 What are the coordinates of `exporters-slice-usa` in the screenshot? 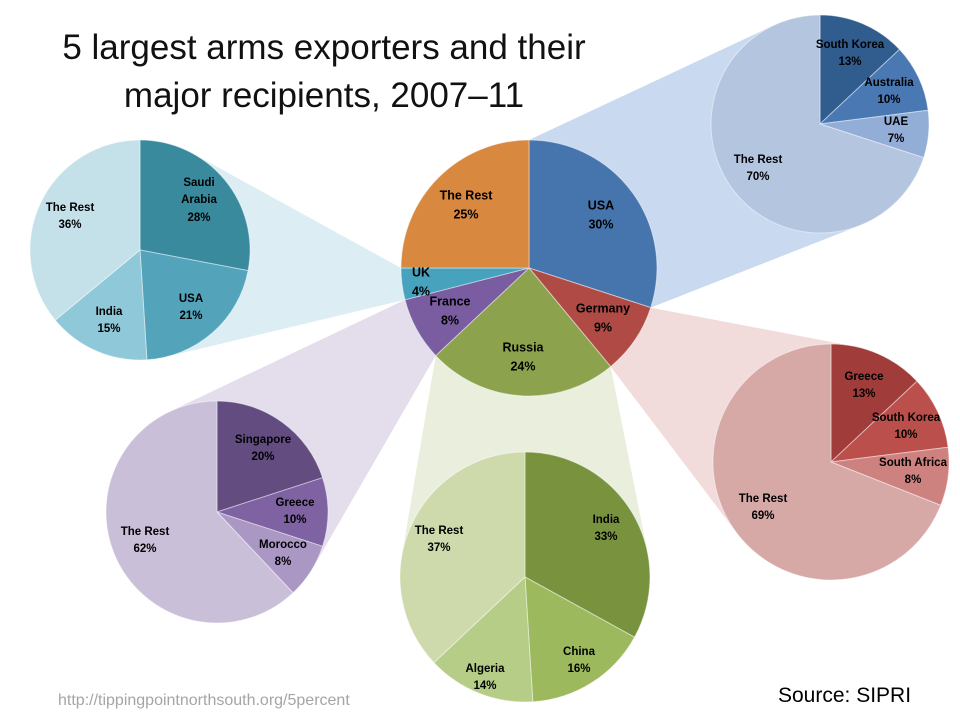 It's located at (593, 224).